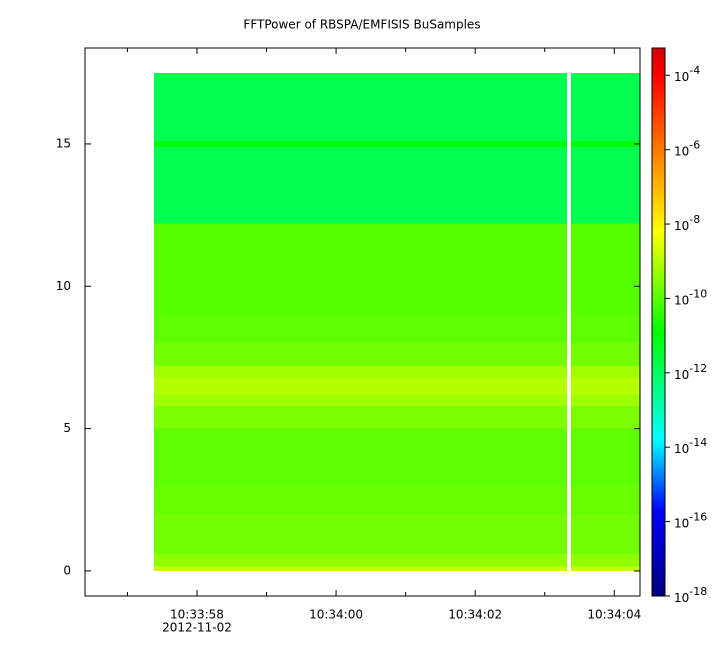  Describe the element at coordinates (336, 615) in the screenshot. I see `x-tick-label: 10:34:00` at that location.